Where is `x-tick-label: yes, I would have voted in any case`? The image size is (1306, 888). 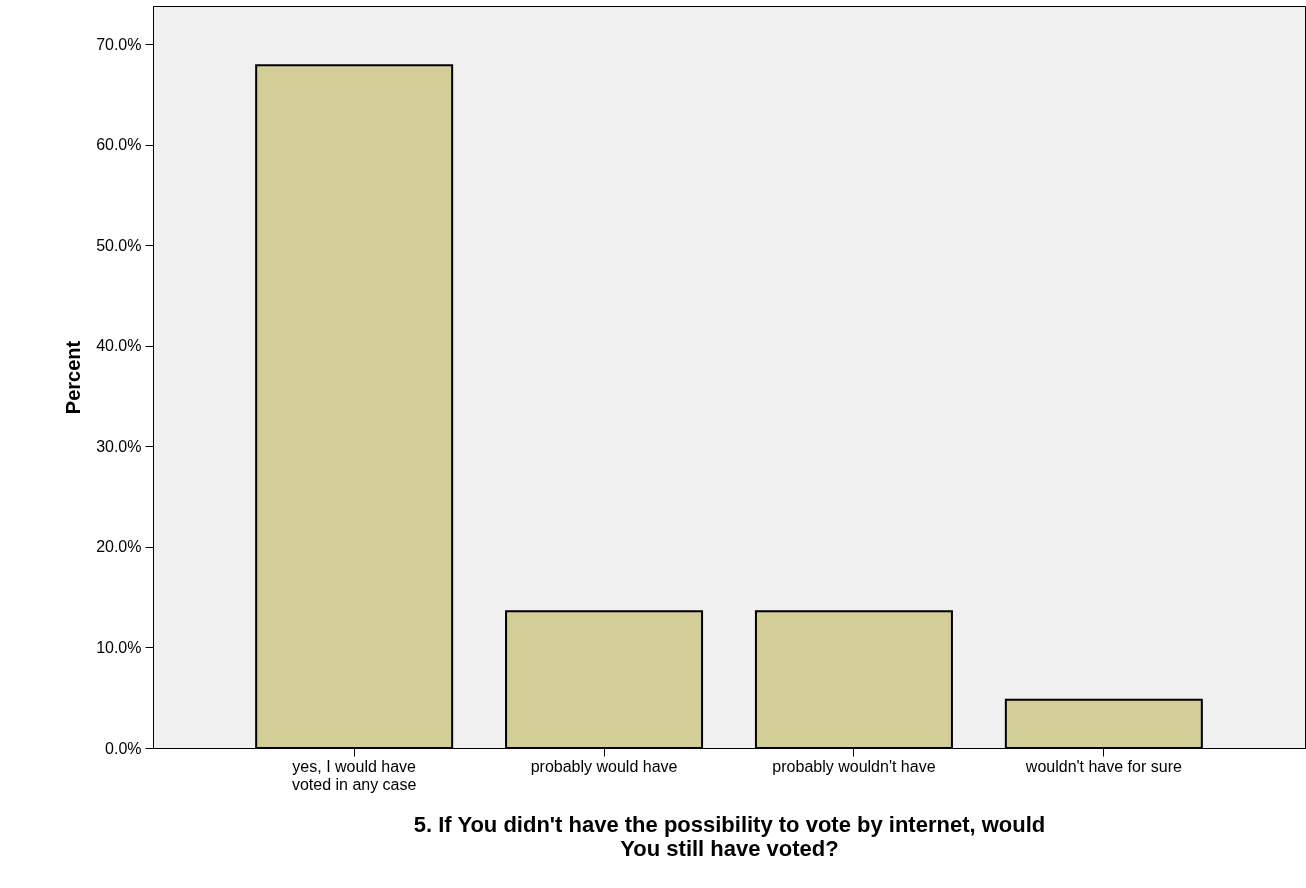
x-tick-label: yes, I would have voted in any case is located at coordinates (354, 775).